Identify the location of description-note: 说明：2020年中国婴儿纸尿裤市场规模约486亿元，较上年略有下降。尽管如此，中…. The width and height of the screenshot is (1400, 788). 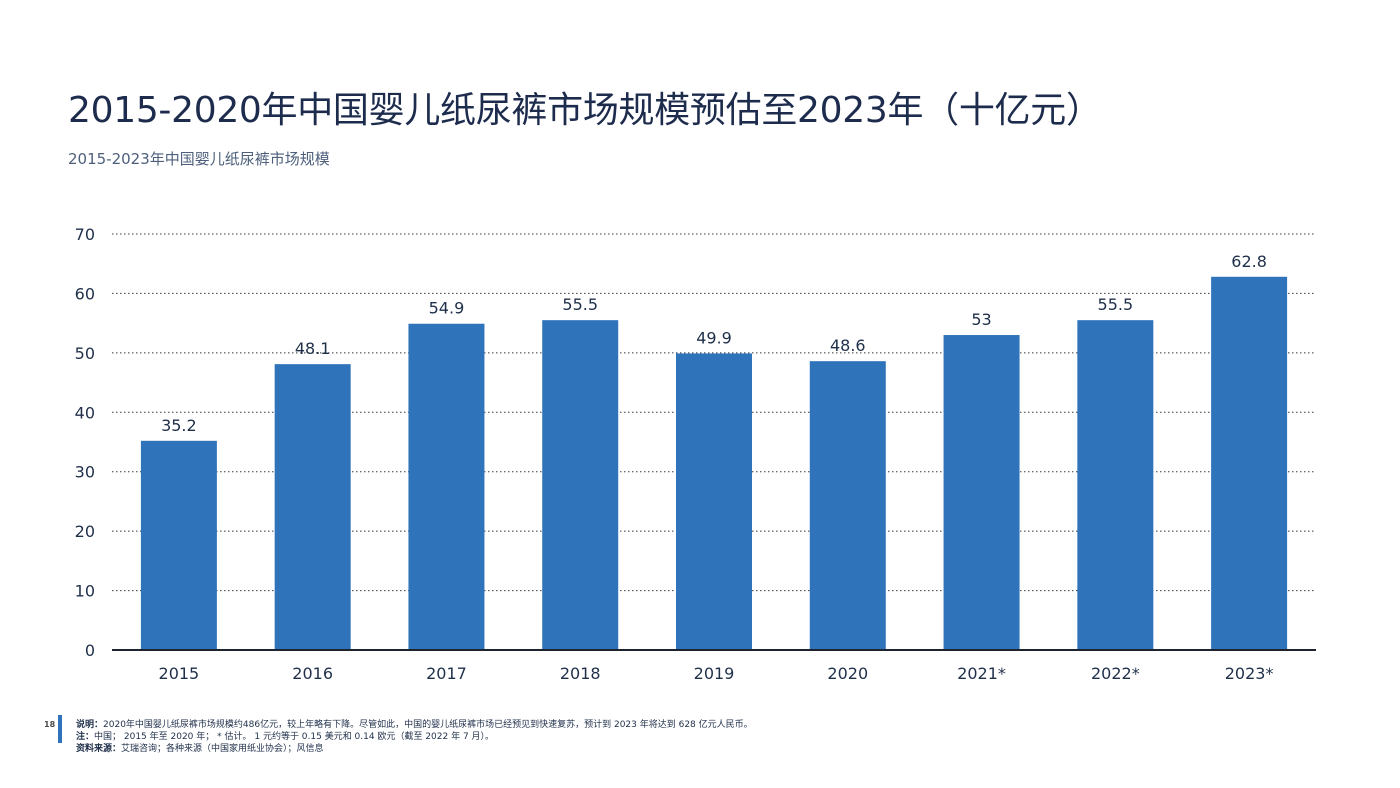
(414, 725).